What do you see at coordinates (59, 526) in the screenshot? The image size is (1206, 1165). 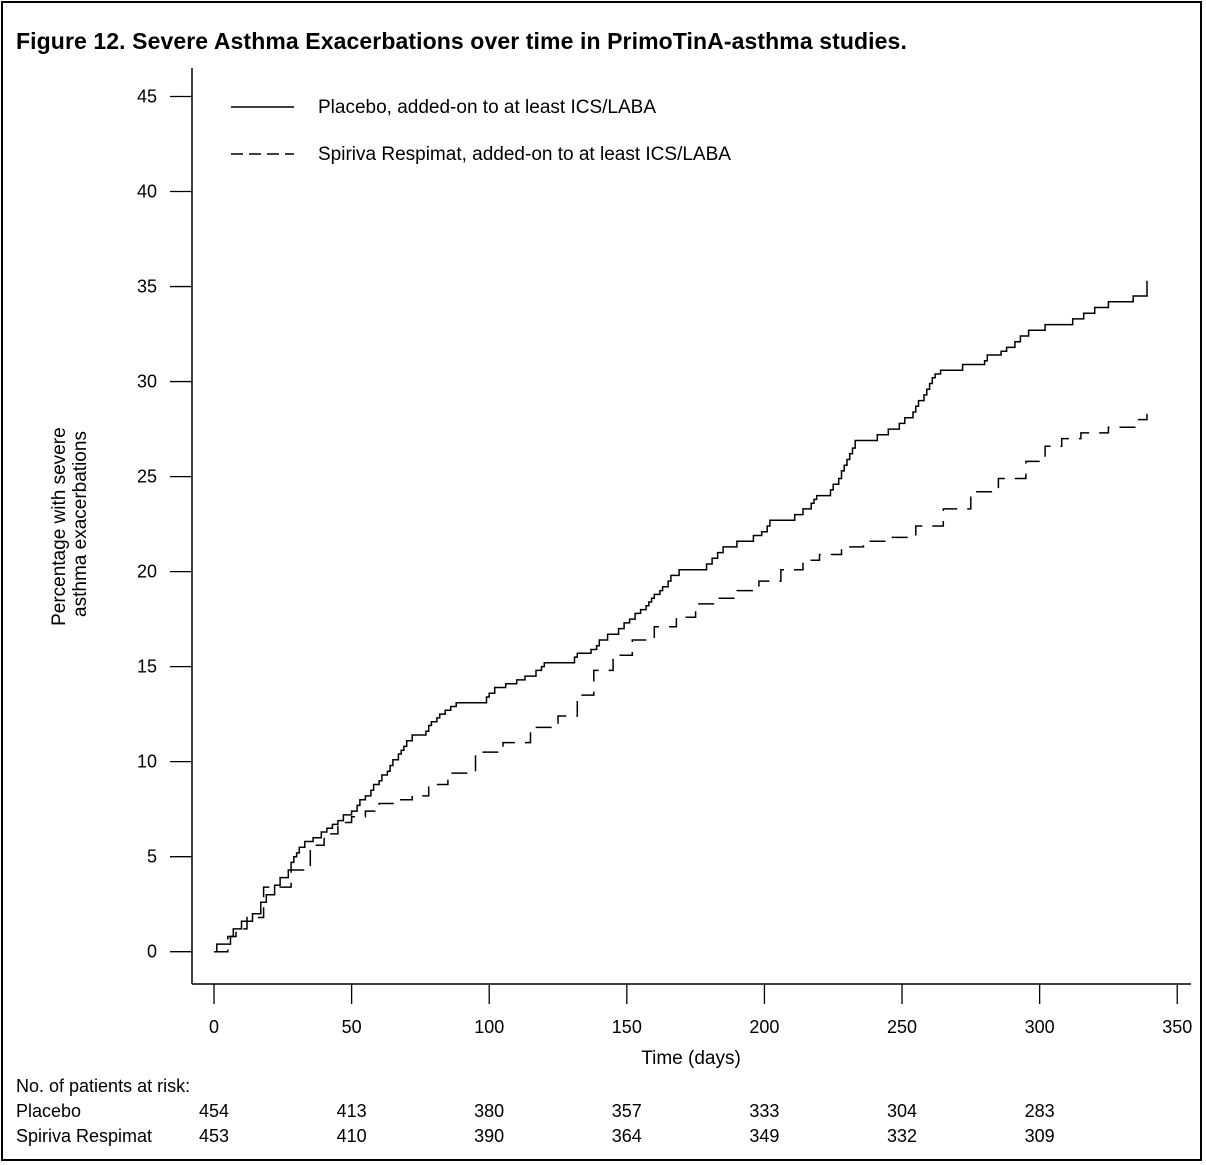 I see `y-axis-title-line-1: Percentage with severe` at bounding box center [59, 526].